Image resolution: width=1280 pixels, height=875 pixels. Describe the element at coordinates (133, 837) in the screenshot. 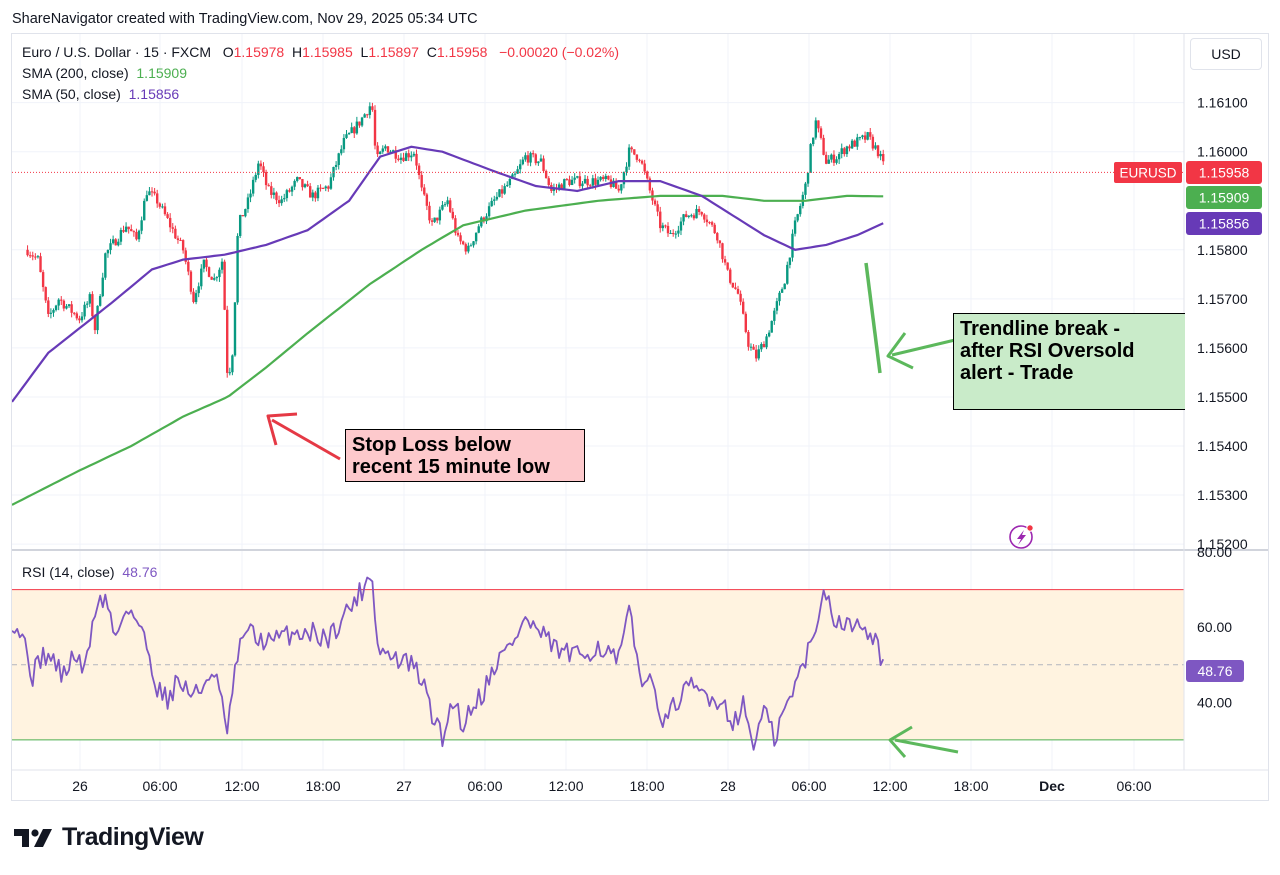

I see `tradingview-wordmark: TradingView` at that location.